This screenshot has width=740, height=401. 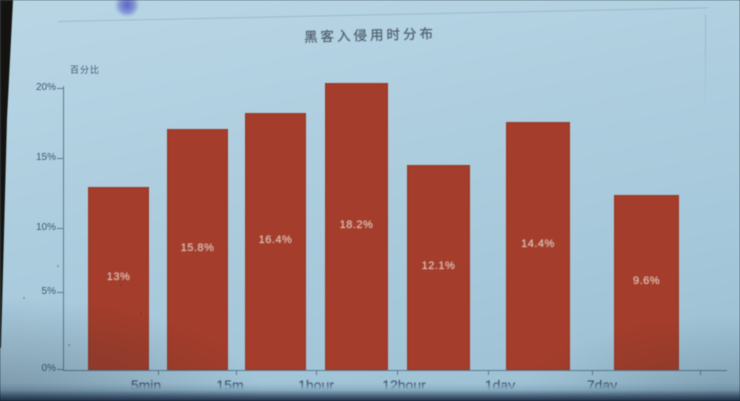 I want to click on y-axis-tick-label: 5%, so click(x=48, y=291).